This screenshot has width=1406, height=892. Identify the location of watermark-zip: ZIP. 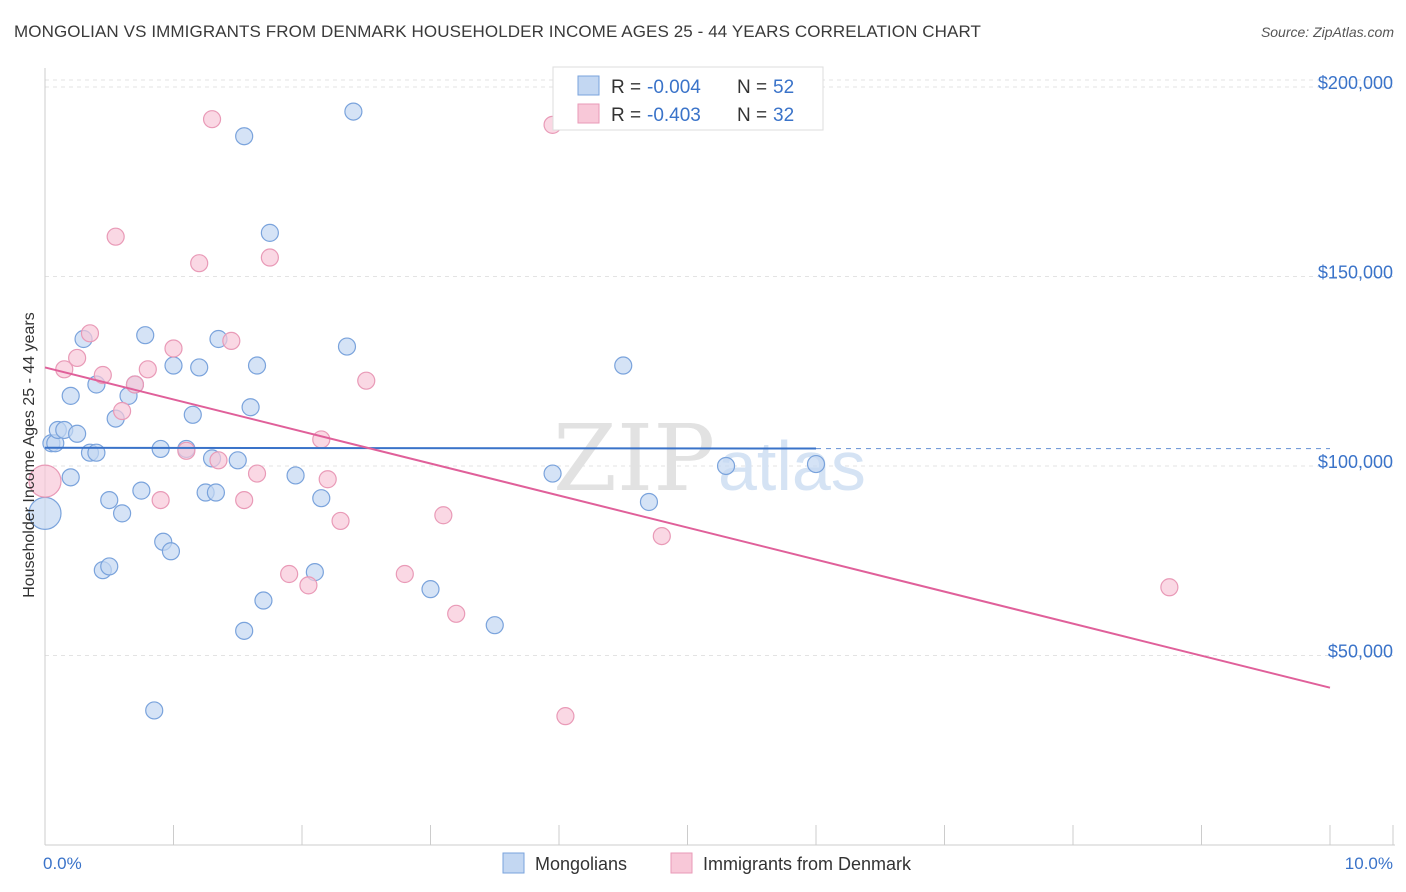
(634, 458).